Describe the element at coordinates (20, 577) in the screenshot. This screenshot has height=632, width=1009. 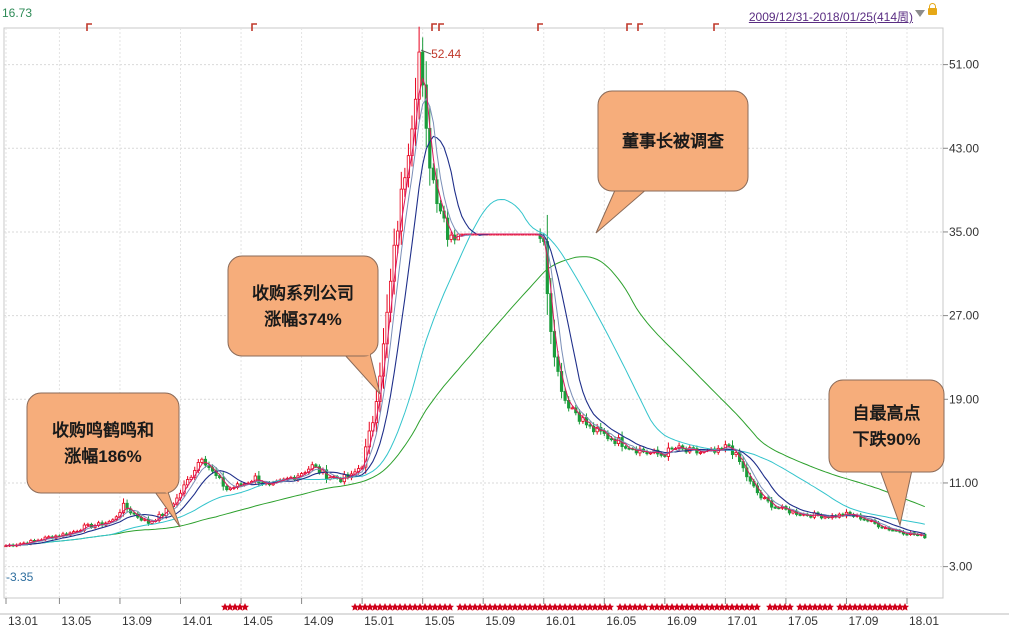
I see `low-marker-label: -3.35` at that location.